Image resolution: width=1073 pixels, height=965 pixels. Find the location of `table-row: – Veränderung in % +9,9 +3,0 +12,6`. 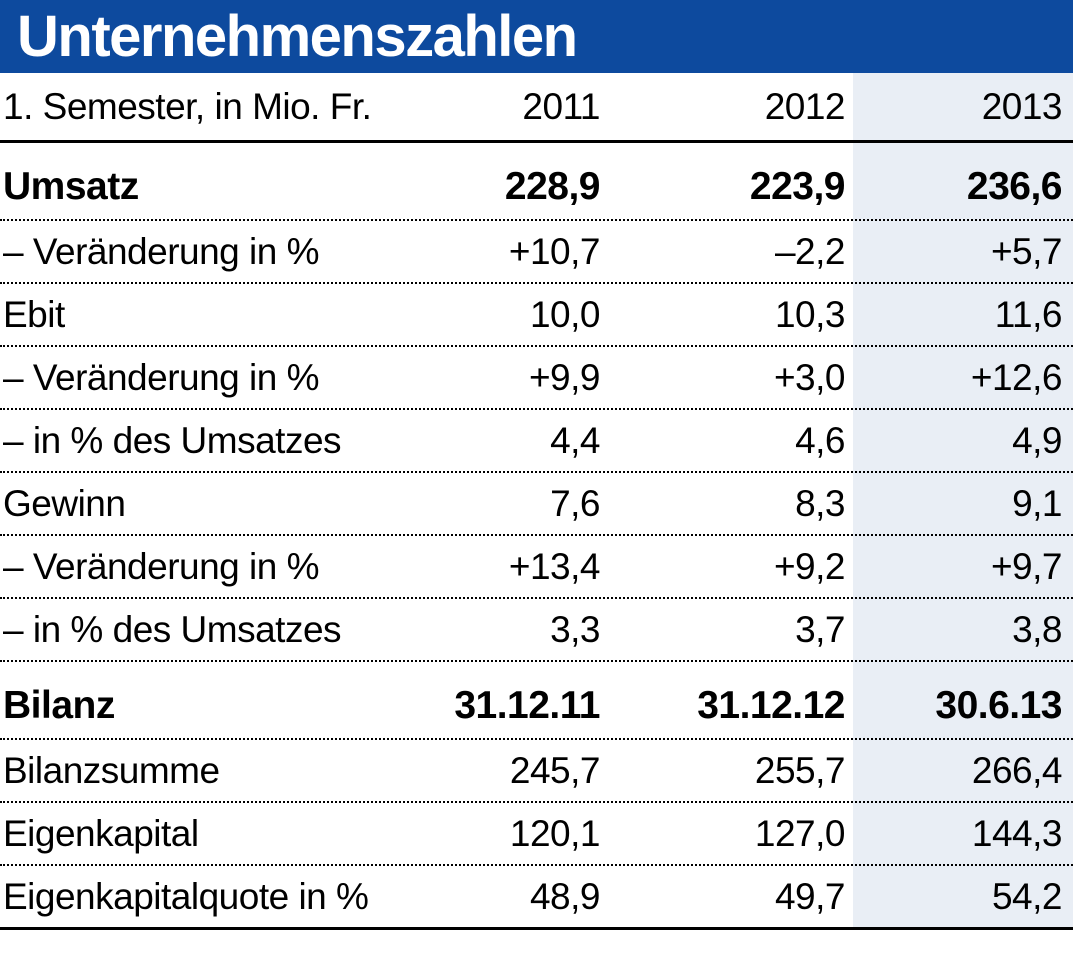

table-row: – Veränderung in % +9,9 +3,0 +12,6 is located at coordinates (536, 378).